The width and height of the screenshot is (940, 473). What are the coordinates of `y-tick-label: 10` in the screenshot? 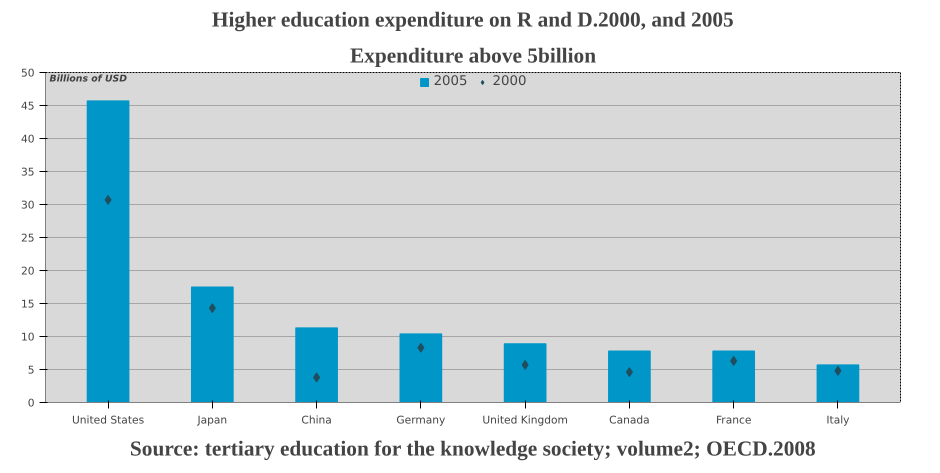 It's located at (27, 337).